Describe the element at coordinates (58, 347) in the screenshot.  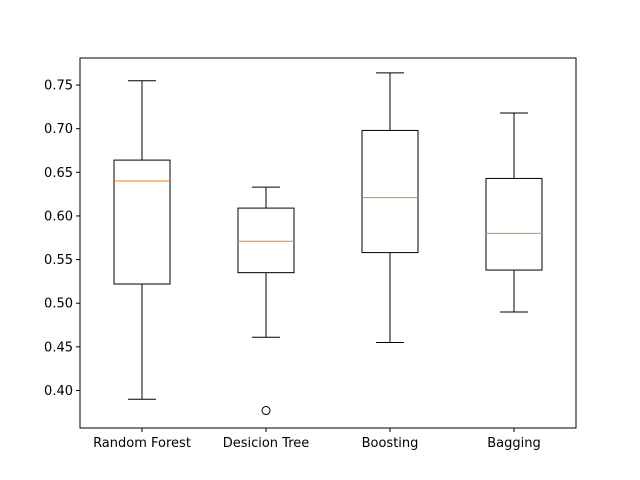
I see `y-tick-label: 0.45` at that location.